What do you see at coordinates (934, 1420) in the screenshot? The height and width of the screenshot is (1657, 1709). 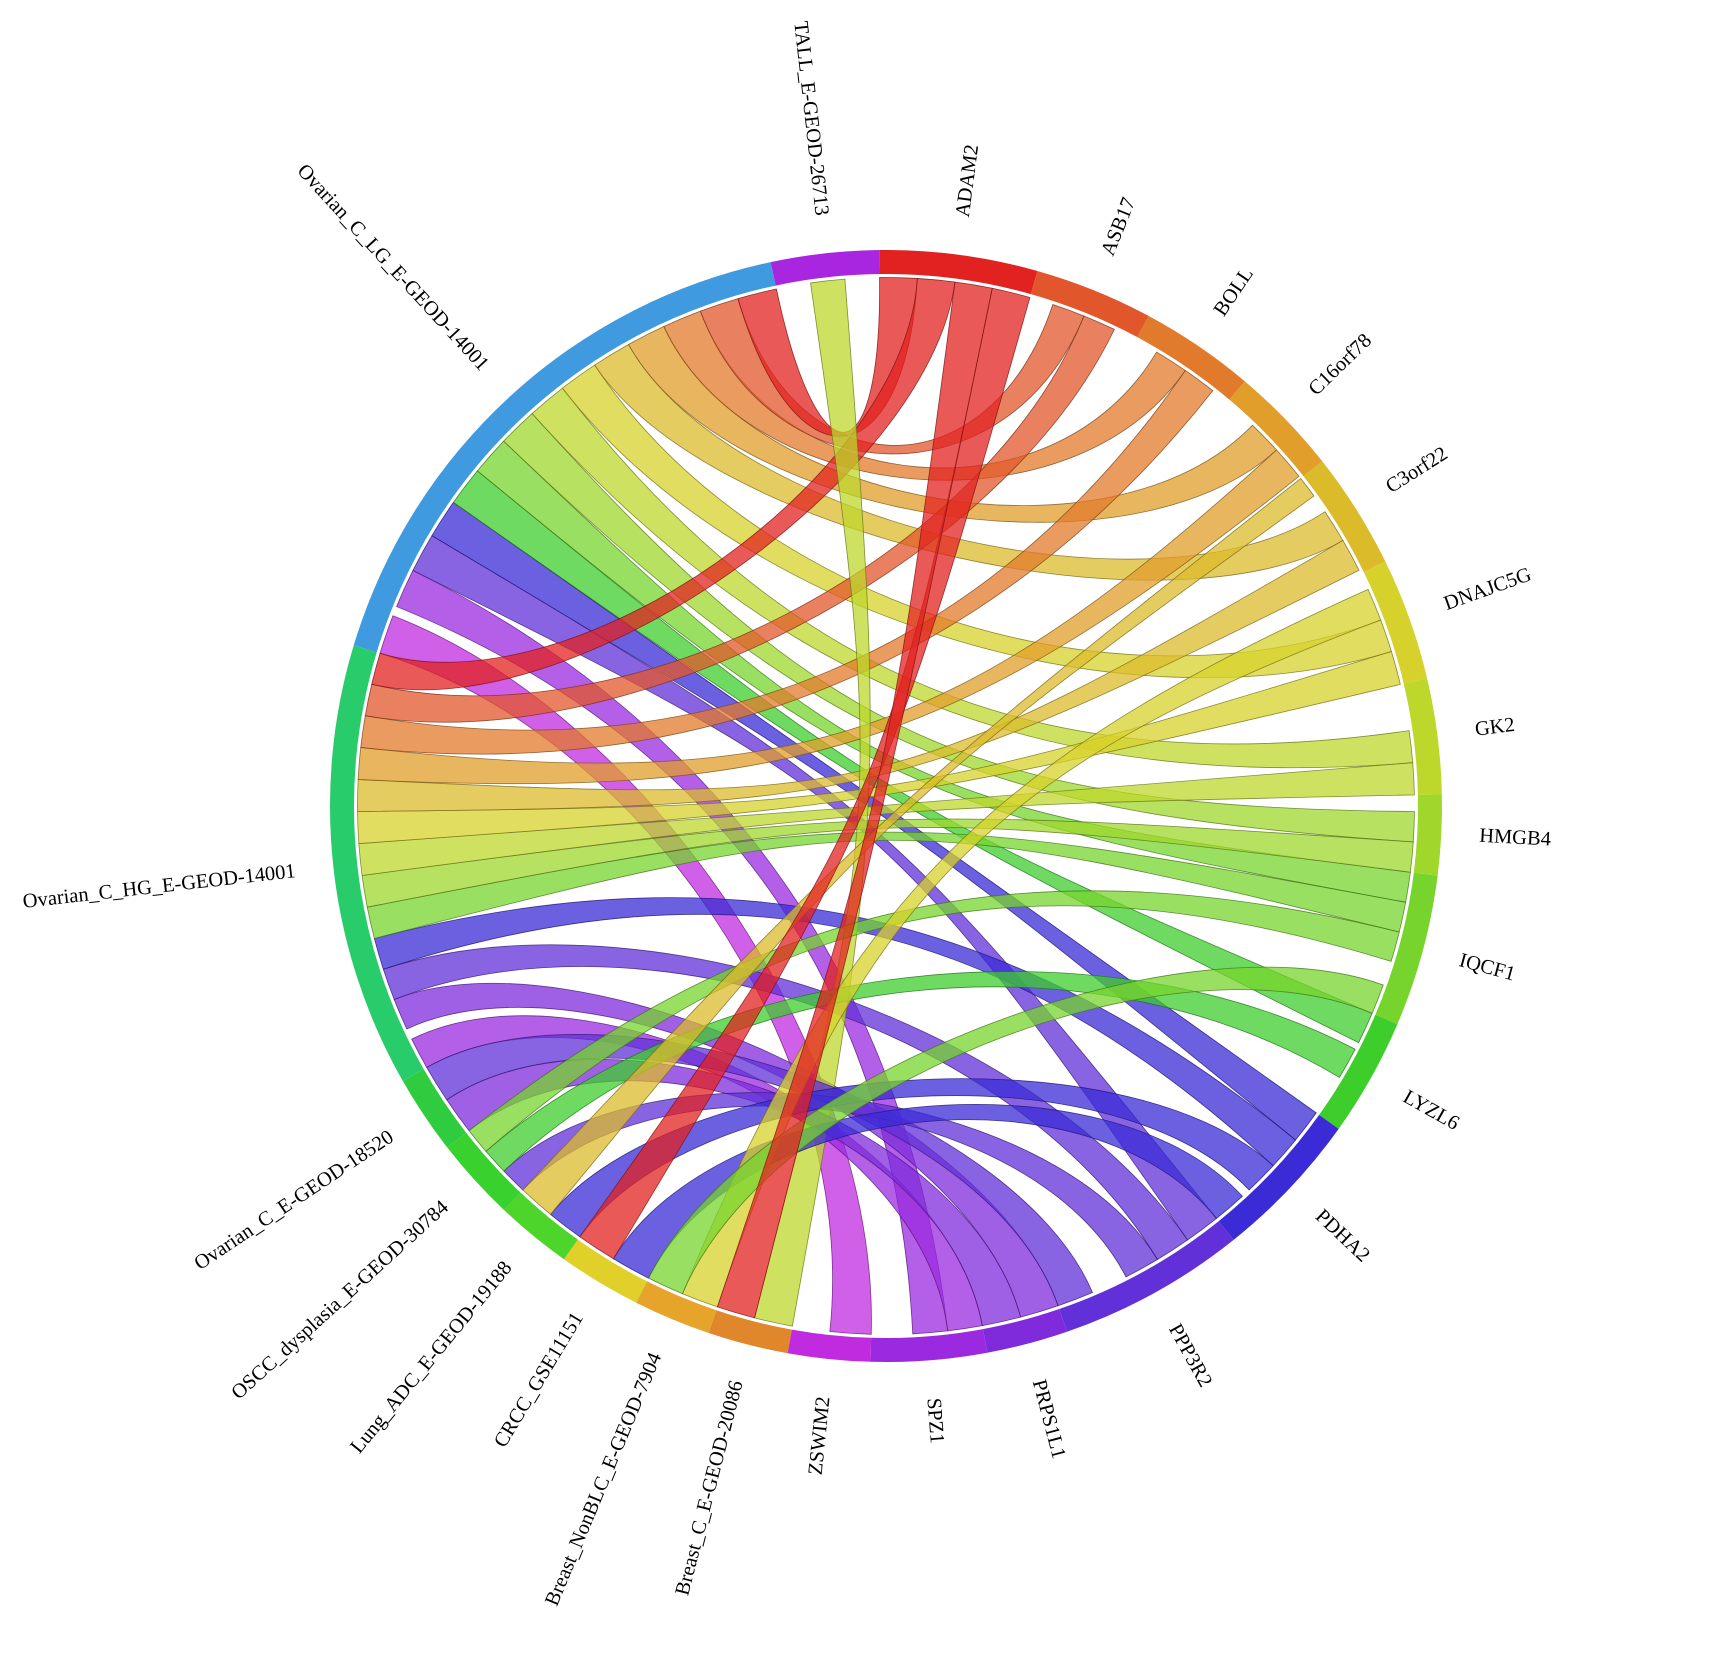 I see `svg-text: SPZ1` at bounding box center [934, 1420].